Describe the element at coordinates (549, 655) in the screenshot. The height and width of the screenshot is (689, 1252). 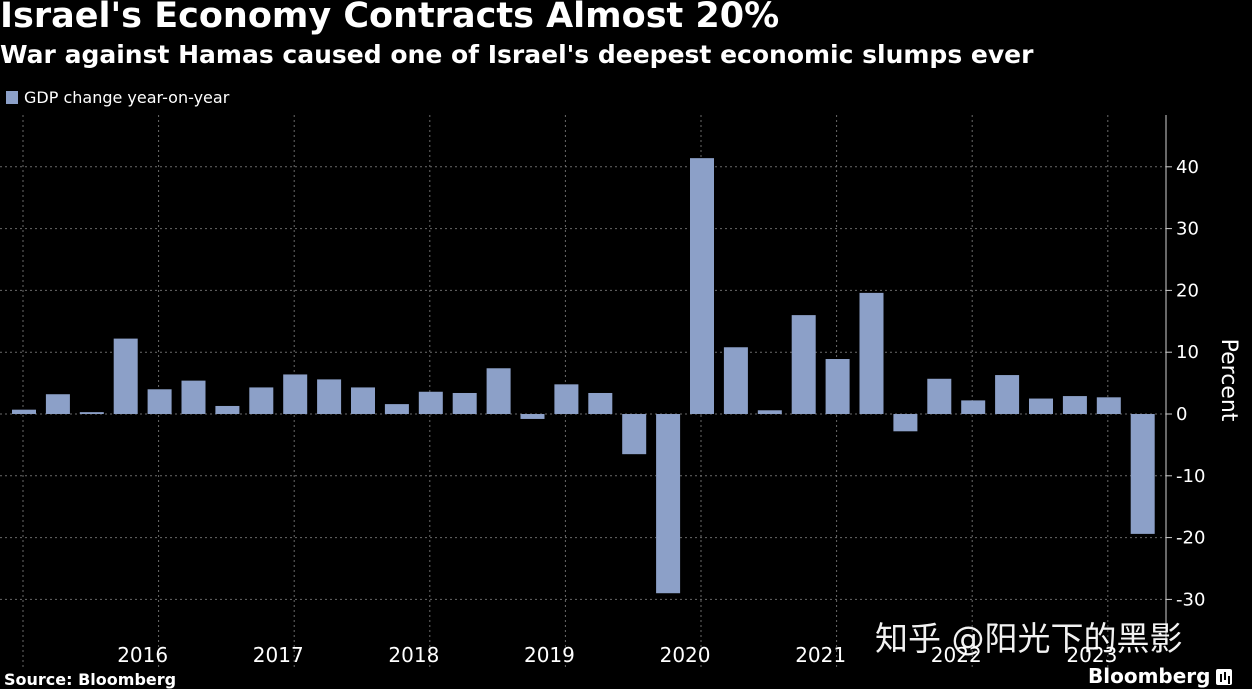
I see `x-tick-label: 2019` at that location.